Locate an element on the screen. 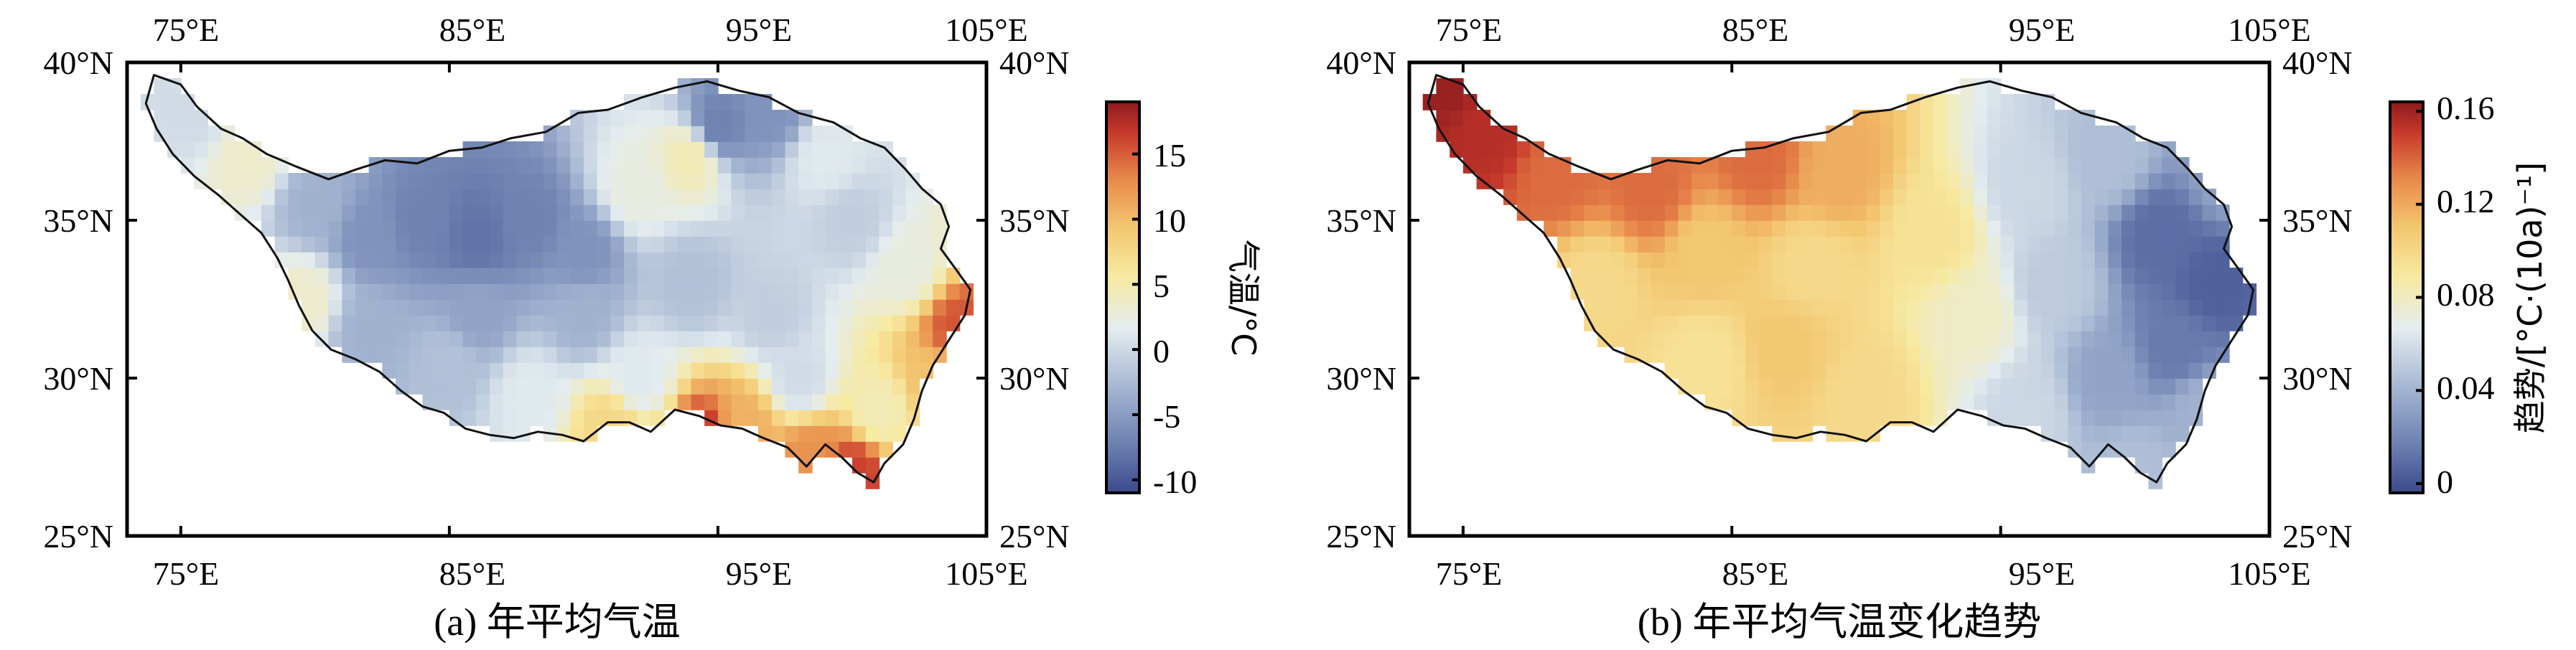  cb-tick-b-1: 0.04 is located at coordinates (2466, 387).